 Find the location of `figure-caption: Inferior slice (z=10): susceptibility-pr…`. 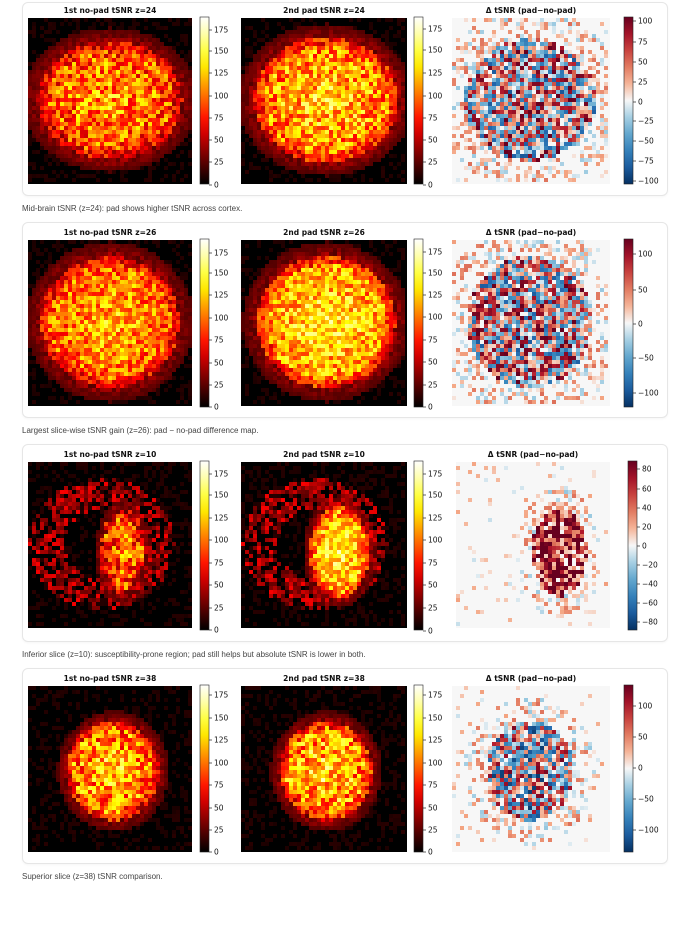

figure-caption: Inferior slice (z=10): susceptibility-pr… is located at coordinates (194, 654).